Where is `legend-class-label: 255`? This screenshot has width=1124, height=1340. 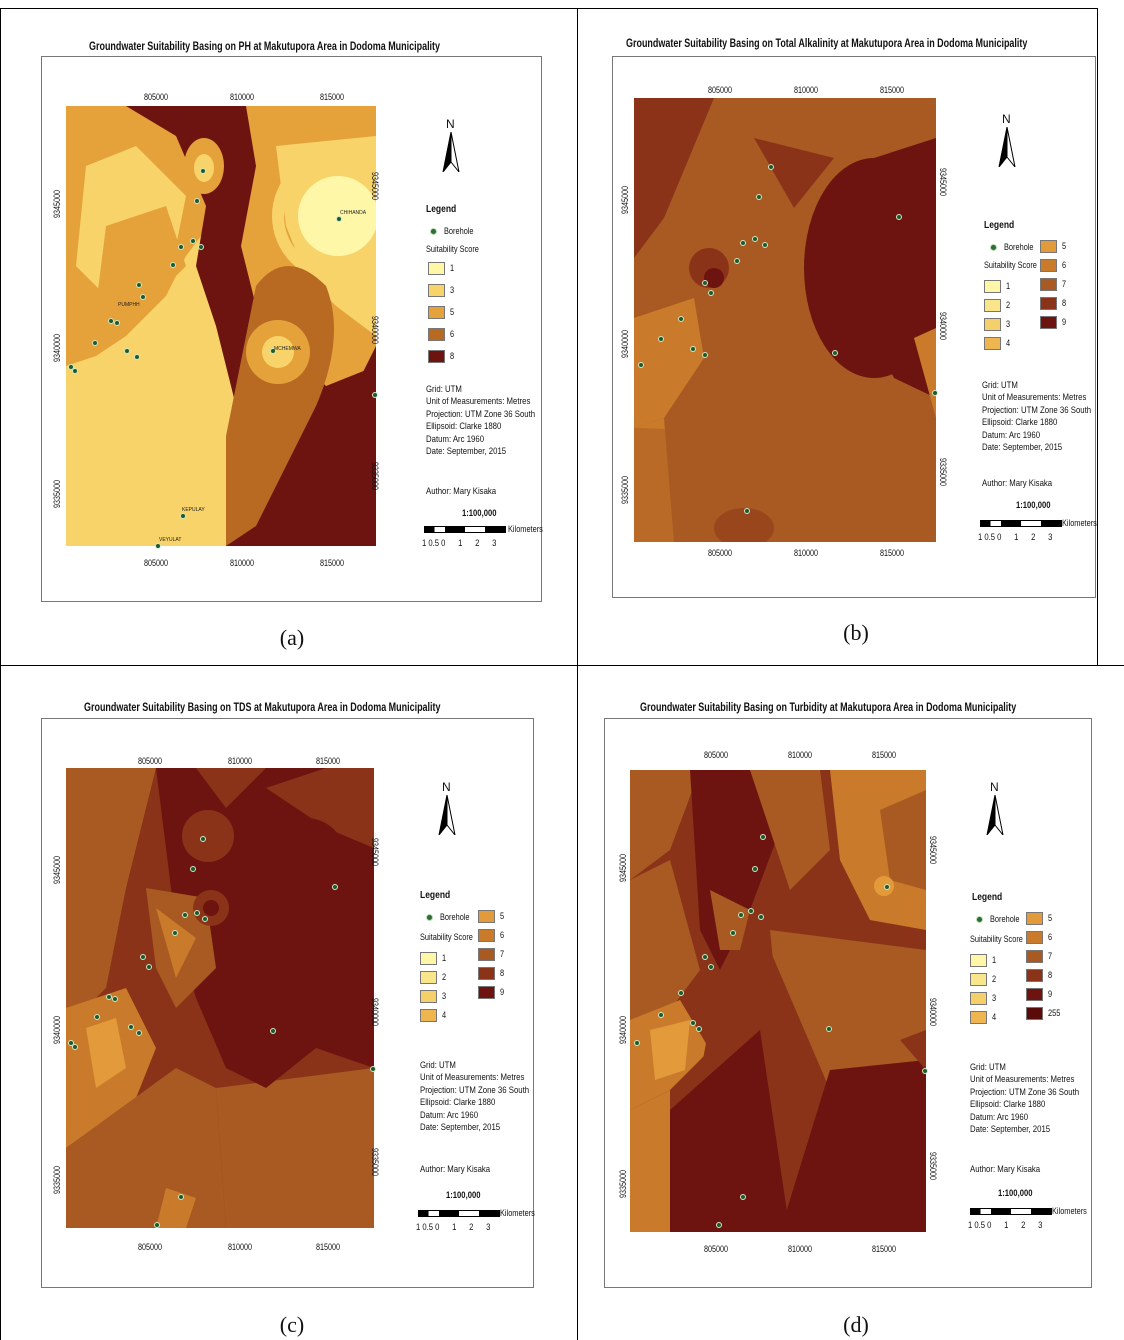
legend-class-label: 255 is located at coordinates (1054, 1013).